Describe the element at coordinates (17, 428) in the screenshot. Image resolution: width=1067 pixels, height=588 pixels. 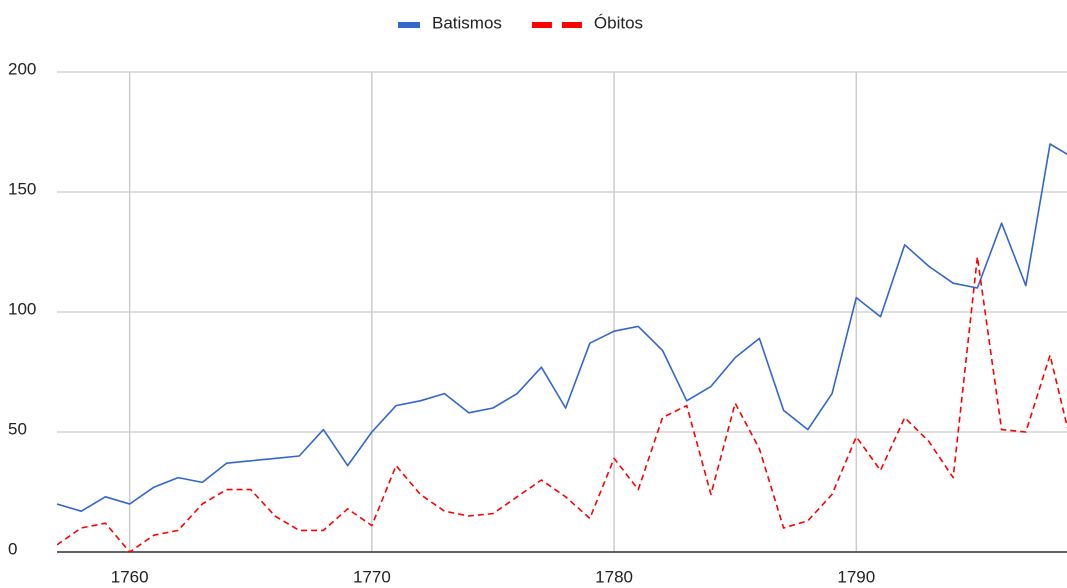
I see `y-tick-label: 50` at that location.